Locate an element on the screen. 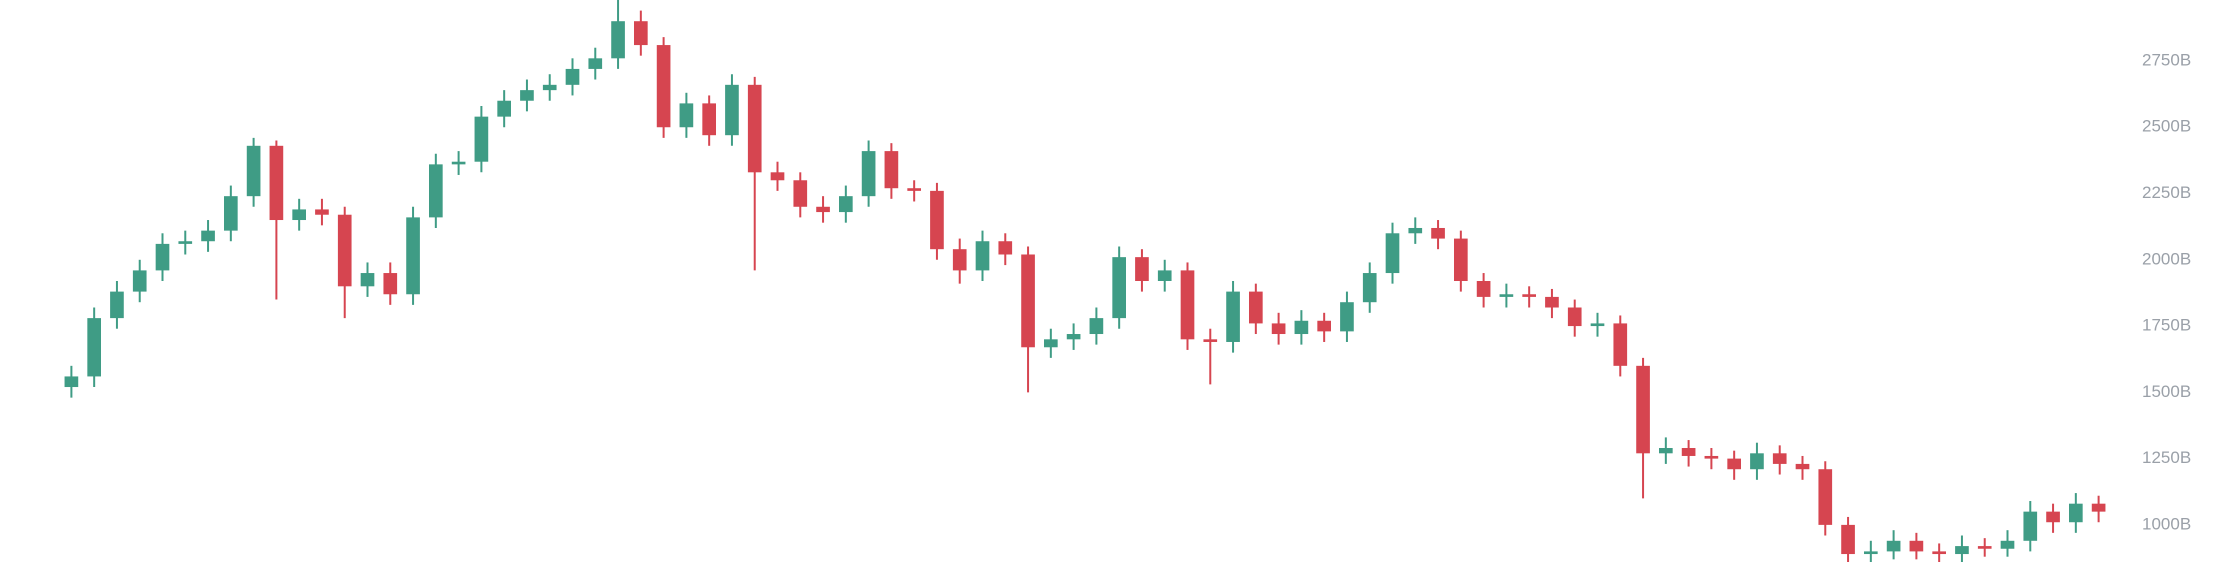 The image size is (2234, 562). y-tick-label: 2750B is located at coordinates (2166, 59).